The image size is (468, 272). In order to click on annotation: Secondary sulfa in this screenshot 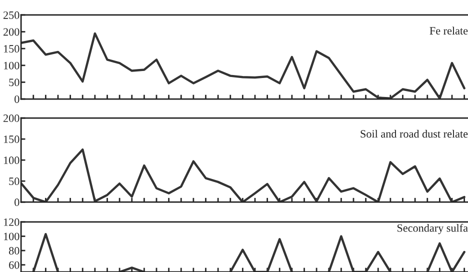, I will do `click(432, 229)`.